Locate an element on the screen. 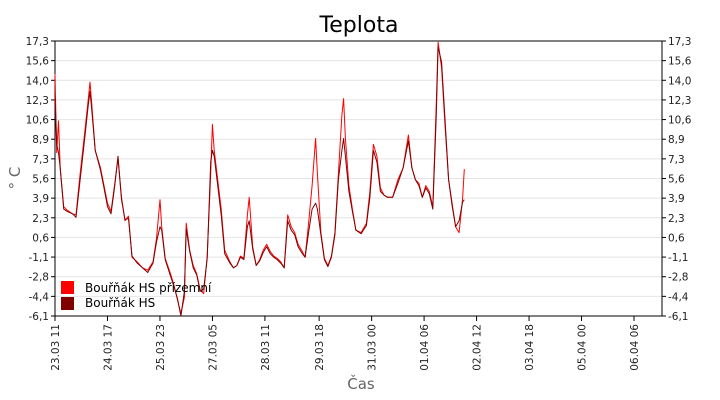 This screenshot has width=720, height=400. chart-title: Teplota is located at coordinates (359, 25).